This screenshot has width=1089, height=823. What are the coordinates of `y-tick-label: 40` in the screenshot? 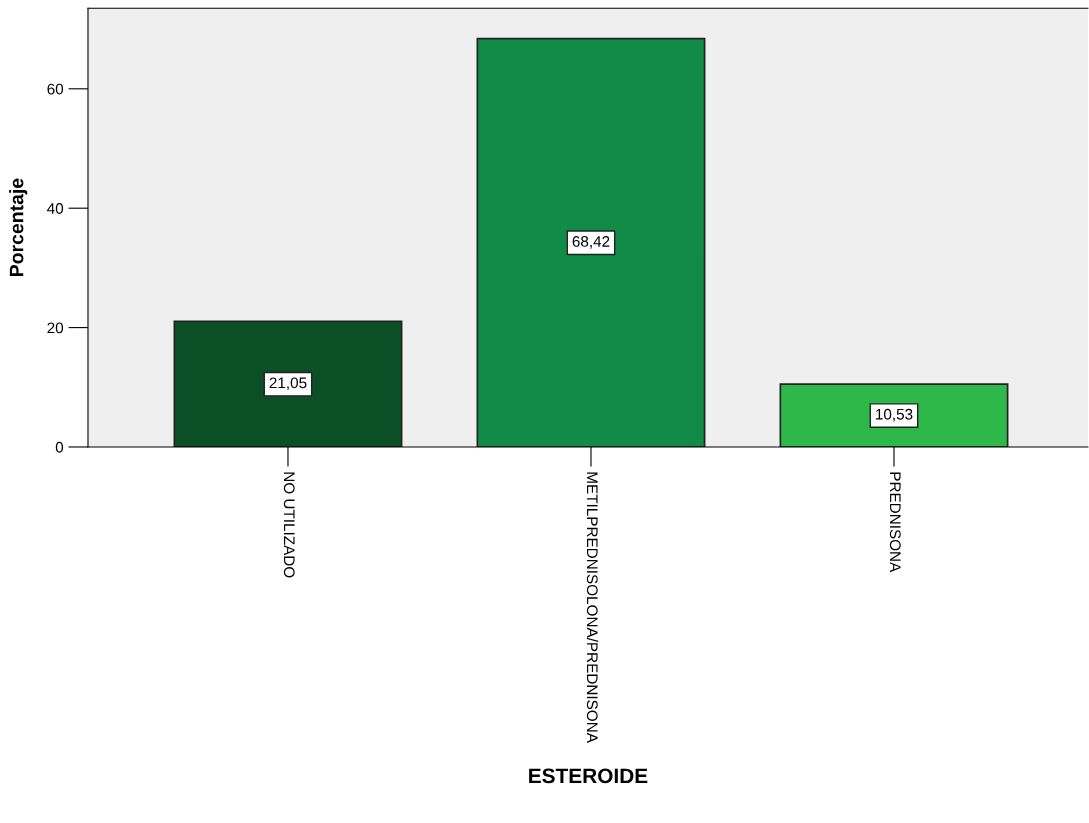 It's located at (55, 208).